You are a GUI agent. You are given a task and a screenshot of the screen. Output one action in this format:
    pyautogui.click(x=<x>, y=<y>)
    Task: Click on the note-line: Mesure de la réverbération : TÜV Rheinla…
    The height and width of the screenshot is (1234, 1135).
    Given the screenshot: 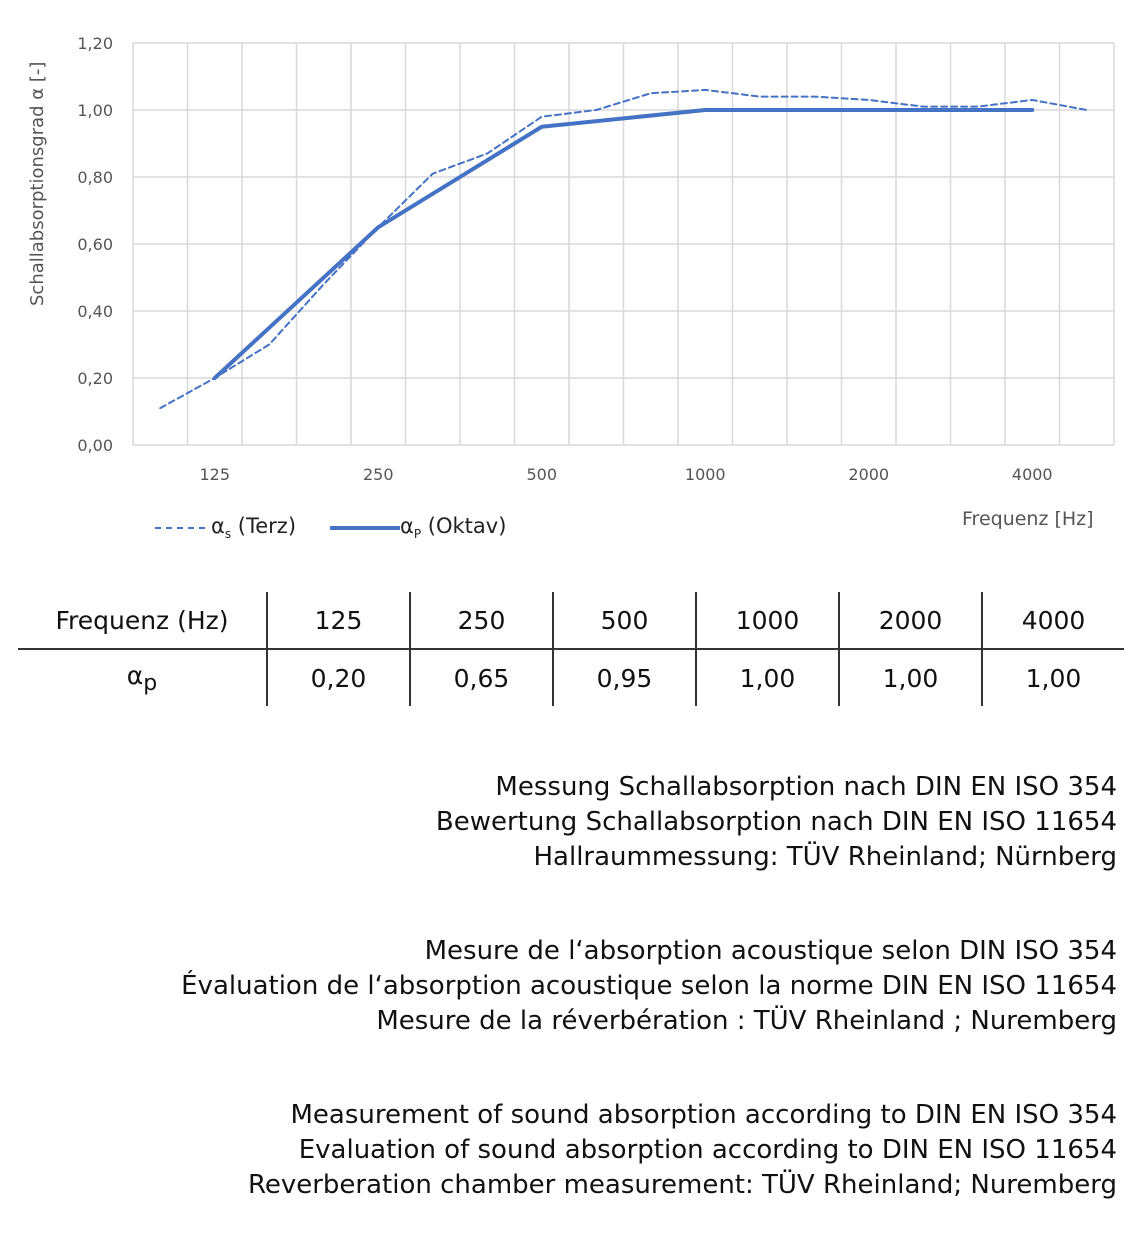 What is the action you would take?
    pyautogui.click(x=746, y=1021)
    